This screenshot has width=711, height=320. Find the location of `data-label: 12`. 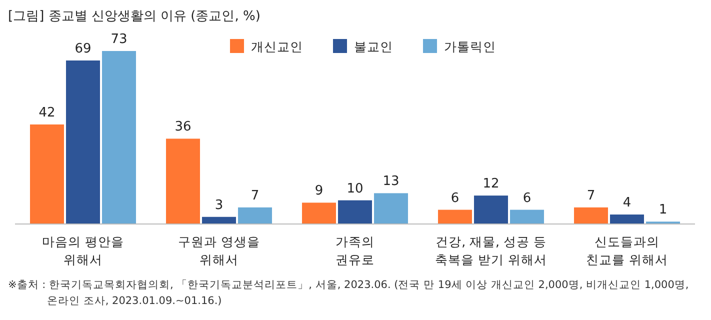

data-label: 12 is located at coordinates (491, 184).